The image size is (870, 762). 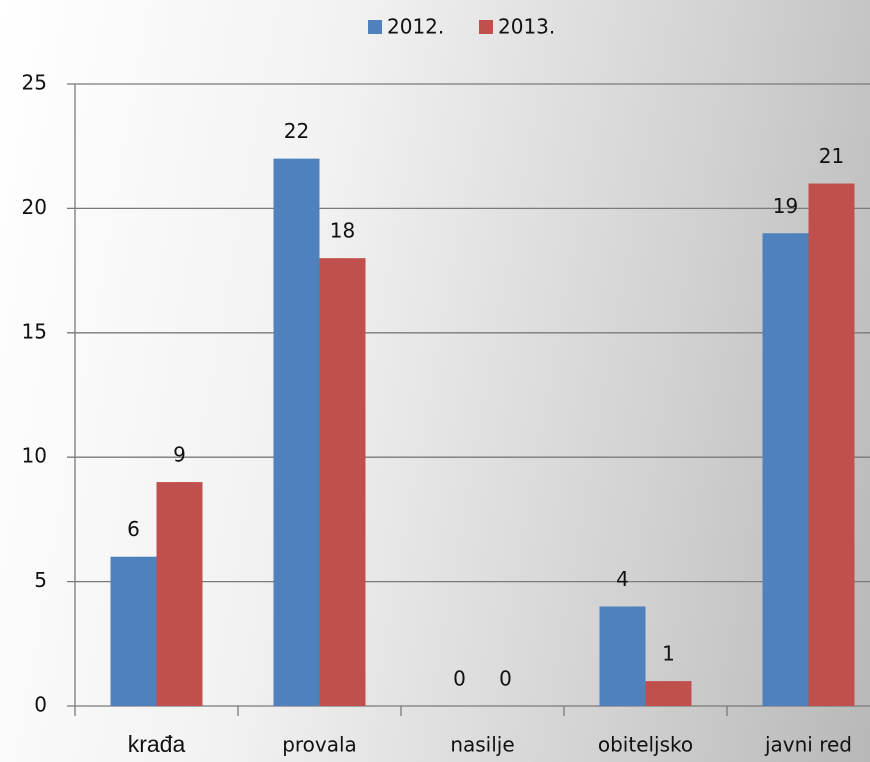 What do you see at coordinates (785, 206) in the screenshot?
I see `data-label: 19` at bounding box center [785, 206].